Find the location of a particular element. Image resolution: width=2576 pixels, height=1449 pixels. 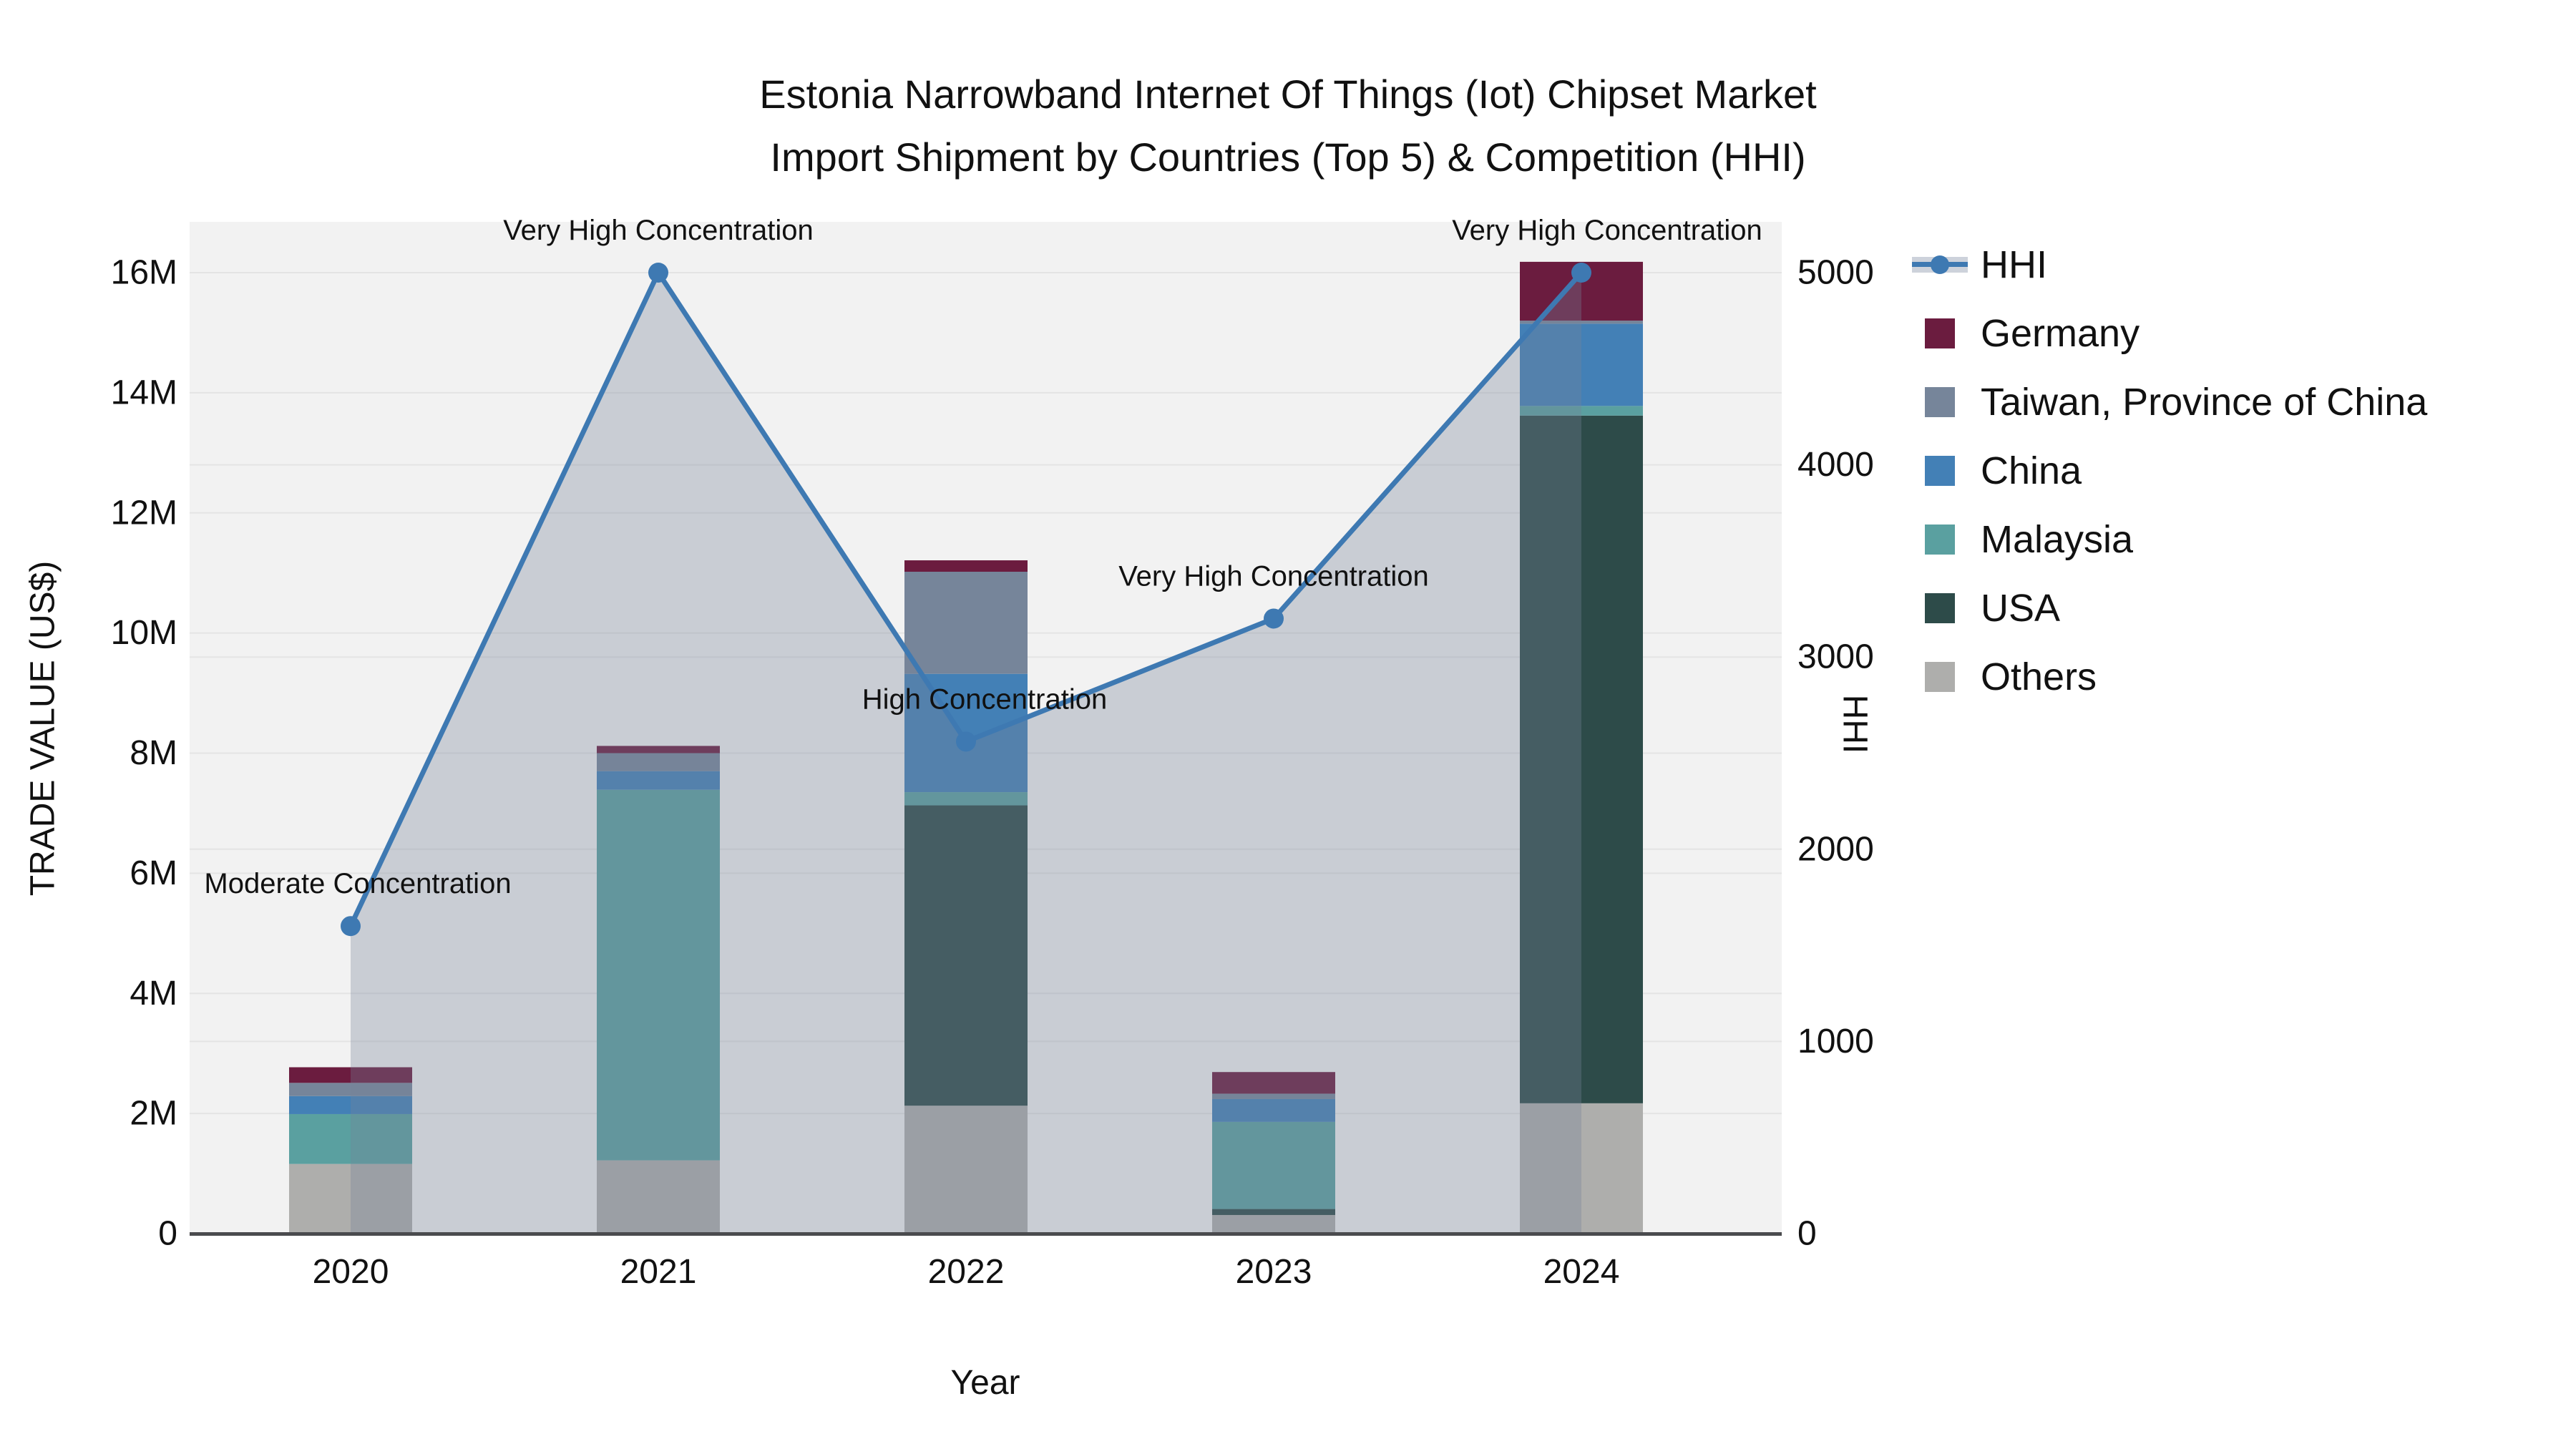

annotation-2023: Very High Concentration is located at coordinates (1273, 576).